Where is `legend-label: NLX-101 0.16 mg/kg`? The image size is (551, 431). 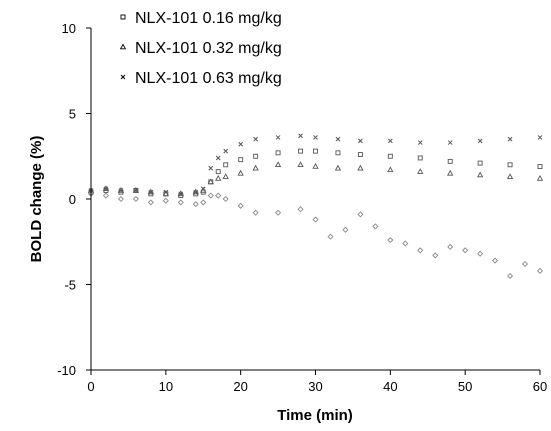
legend-label: NLX-101 0.16 mg/kg is located at coordinates (208, 18).